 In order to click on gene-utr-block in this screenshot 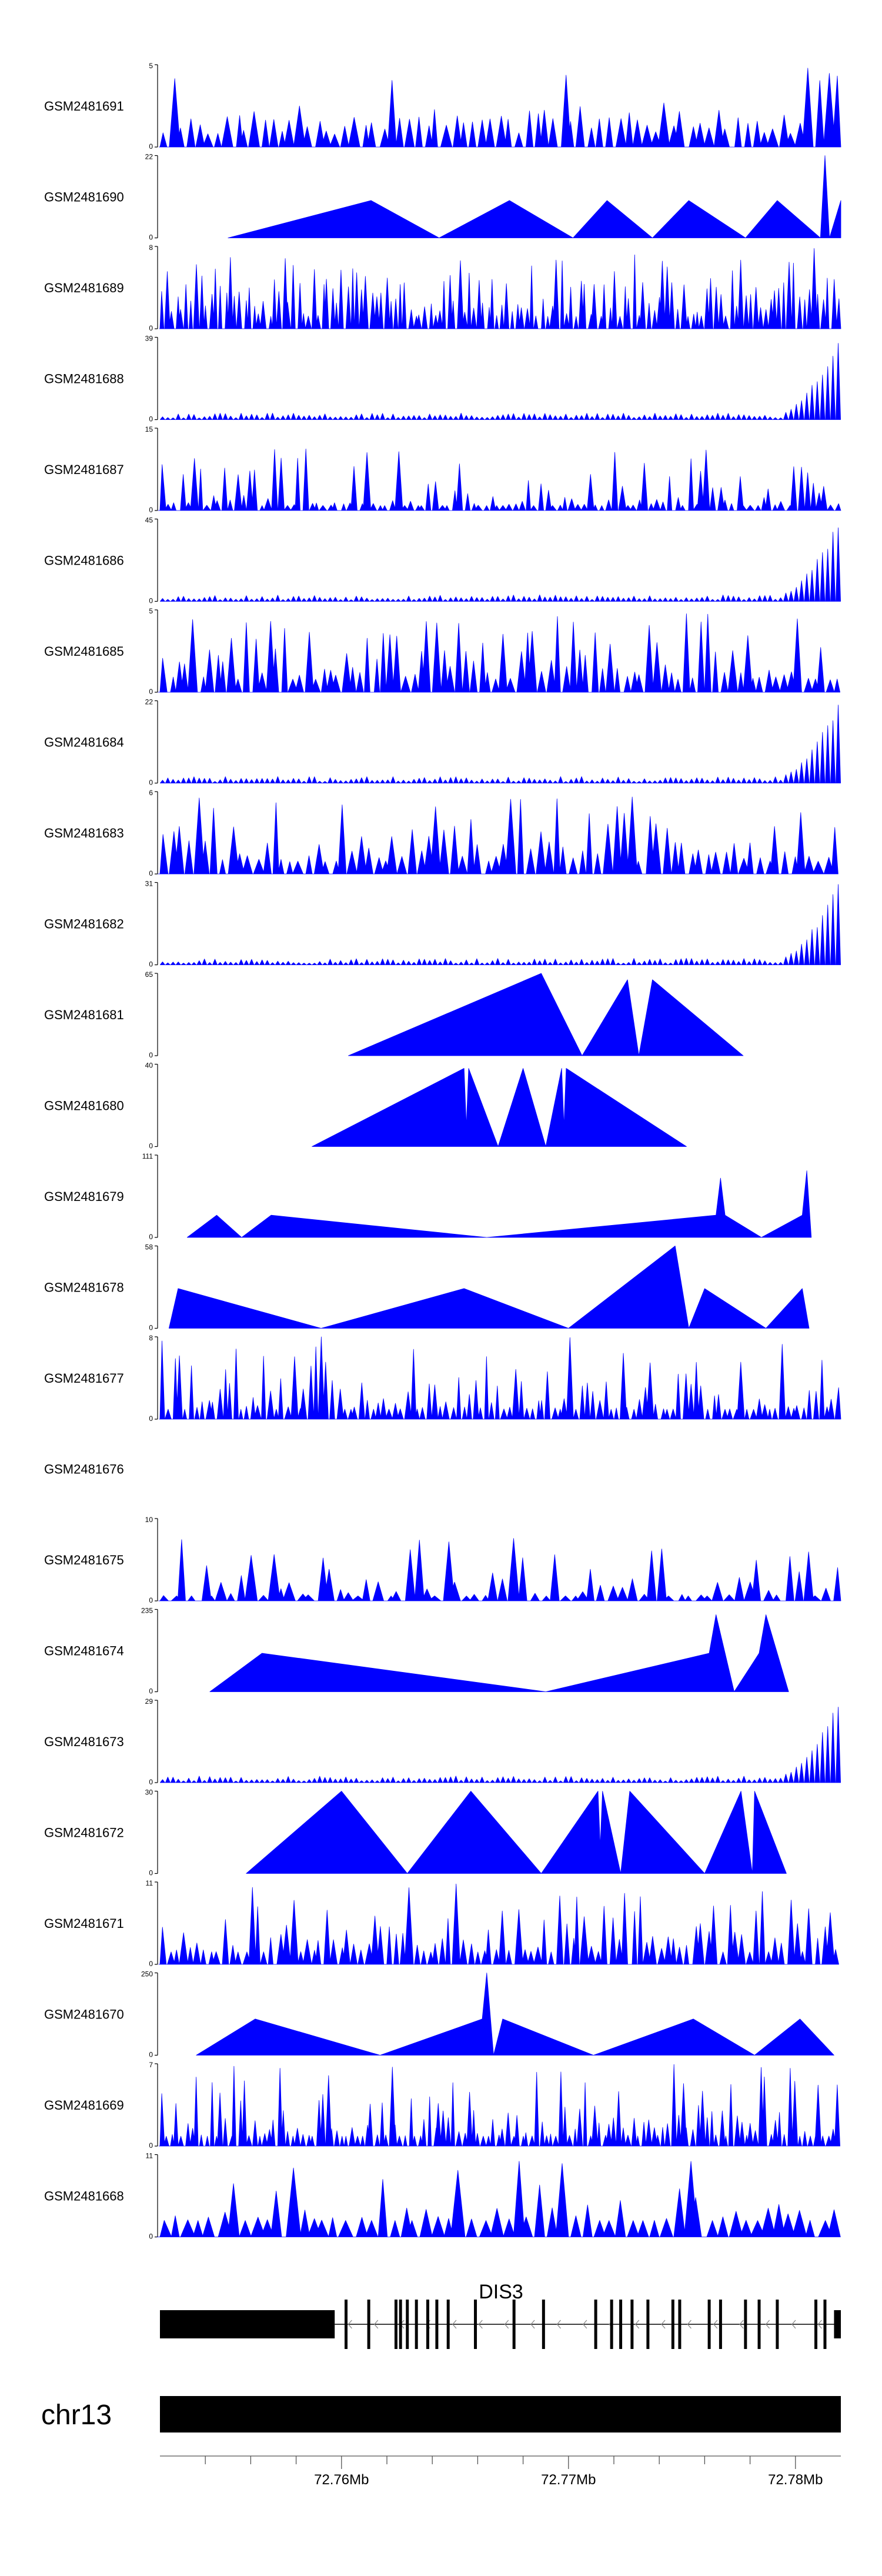, I will do `click(247, 2324)`.